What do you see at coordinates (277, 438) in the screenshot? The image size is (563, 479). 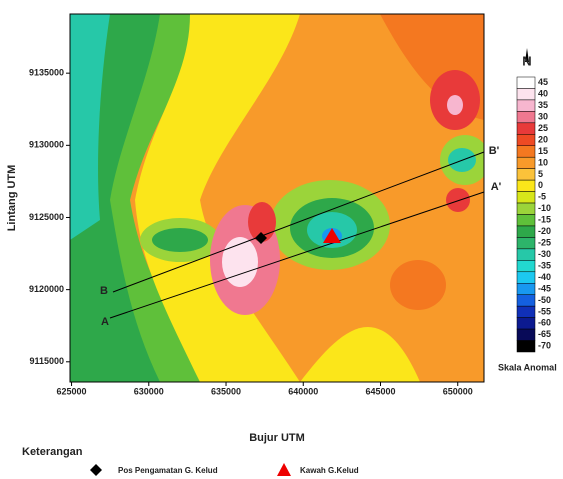 I see `x-axis-label: Bujur UTM` at bounding box center [277, 438].